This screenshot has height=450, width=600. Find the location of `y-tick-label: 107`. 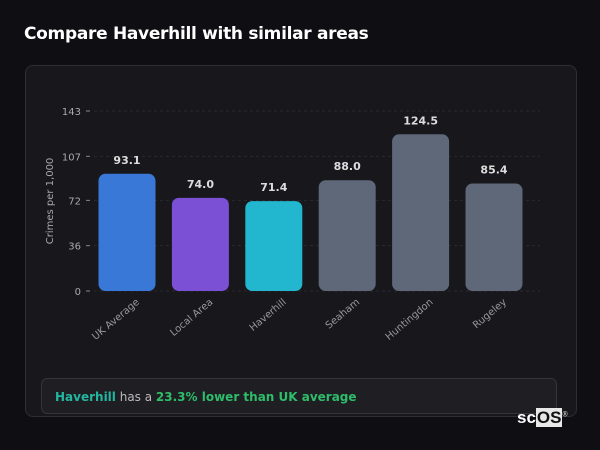

y-tick-label: 107 is located at coordinates (71, 157).